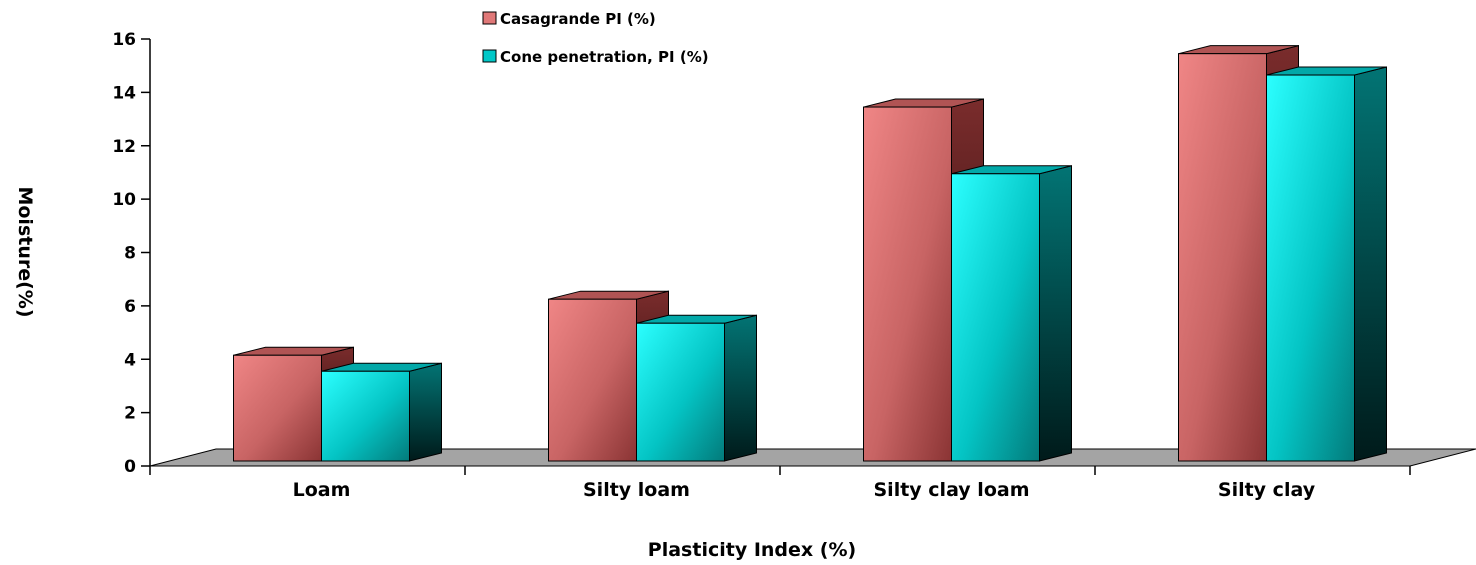  I want to click on x-tick-label: Silty clay loam, so click(952, 490).